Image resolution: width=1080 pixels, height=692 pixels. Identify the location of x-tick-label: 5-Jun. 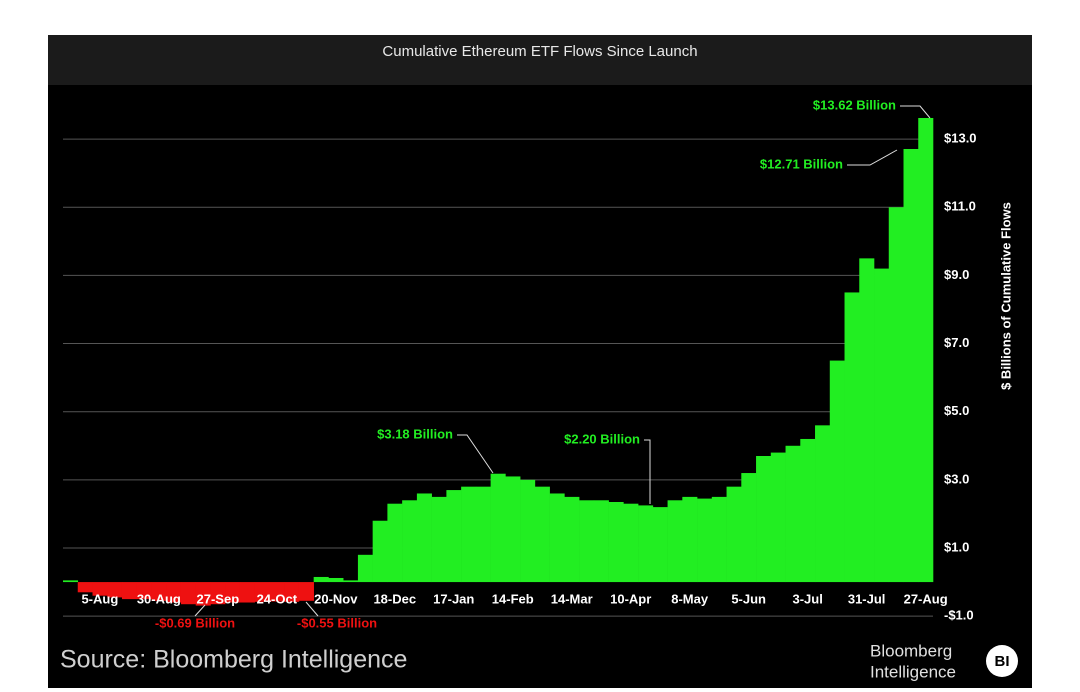
(748, 598).